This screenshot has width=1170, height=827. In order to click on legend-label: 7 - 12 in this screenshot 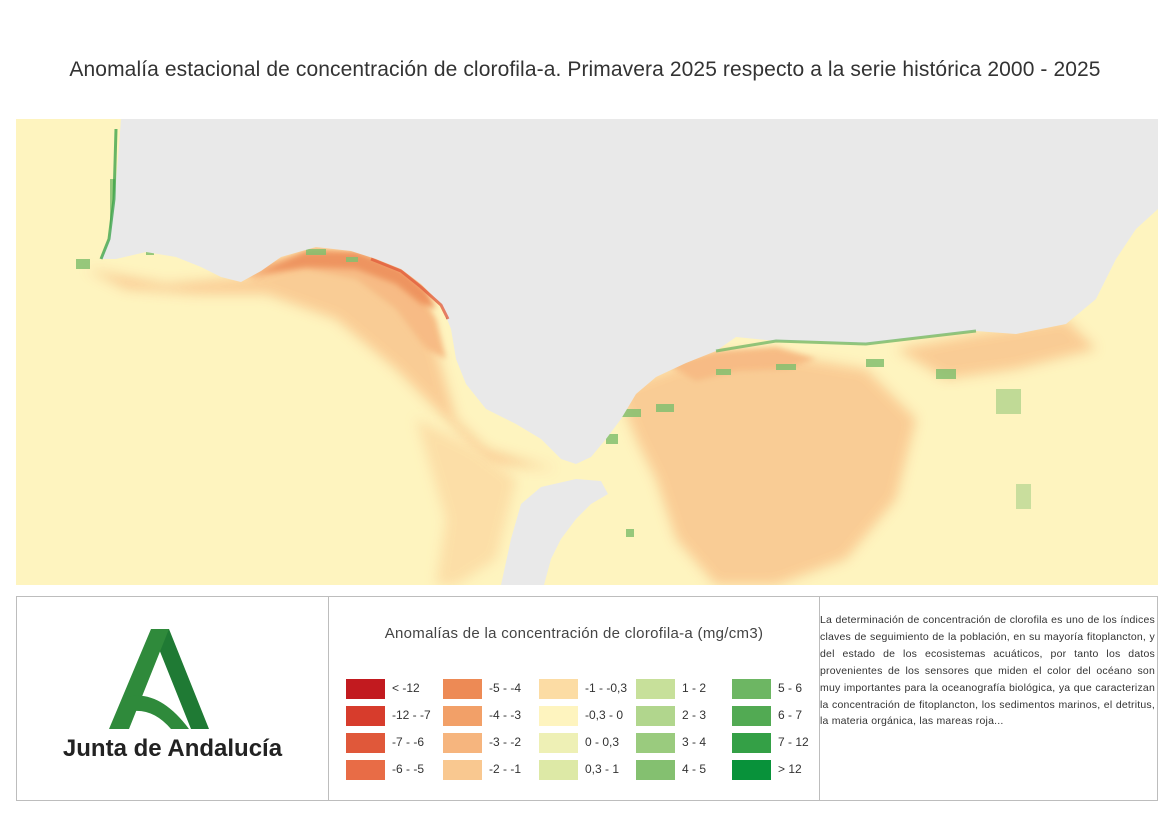, I will do `click(793, 742)`.